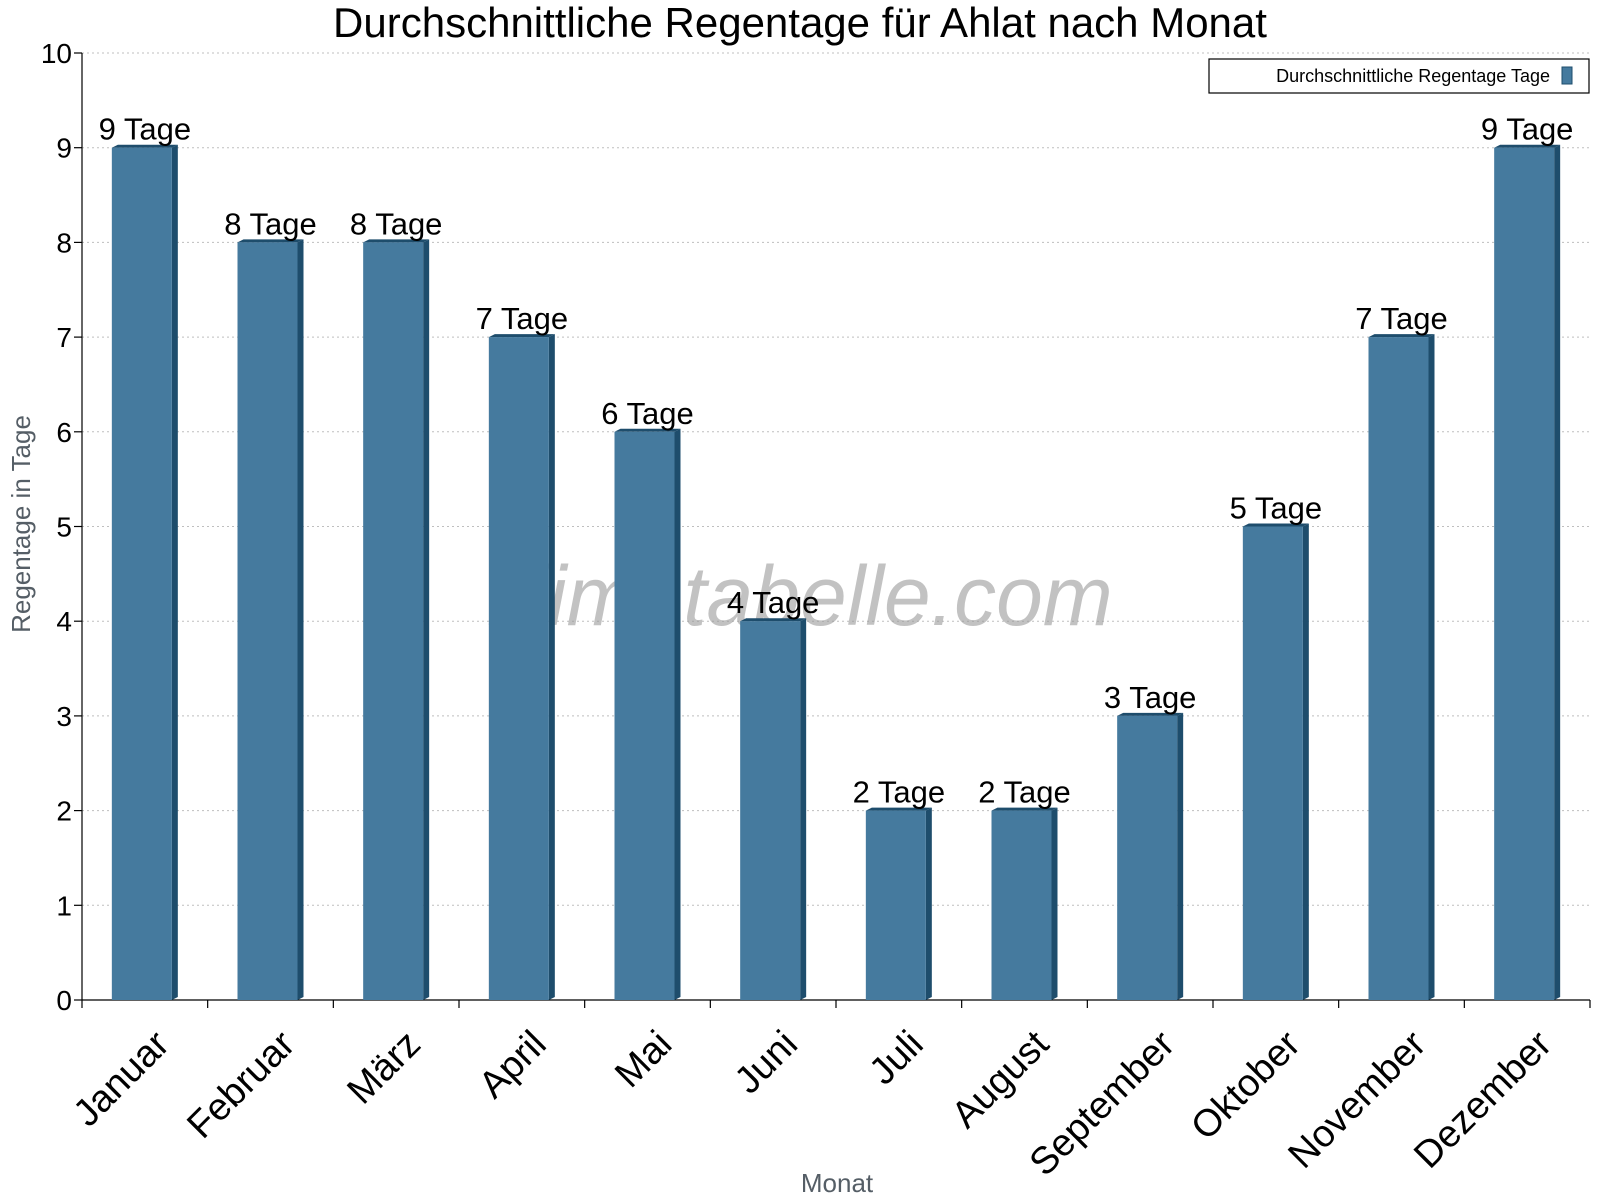 Image resolution: width=1600 pixels, height=1200 pixels. Describe the element at coordinates (647, 413) in the screenshot. I see `data-label: 6 Tage` at that location.